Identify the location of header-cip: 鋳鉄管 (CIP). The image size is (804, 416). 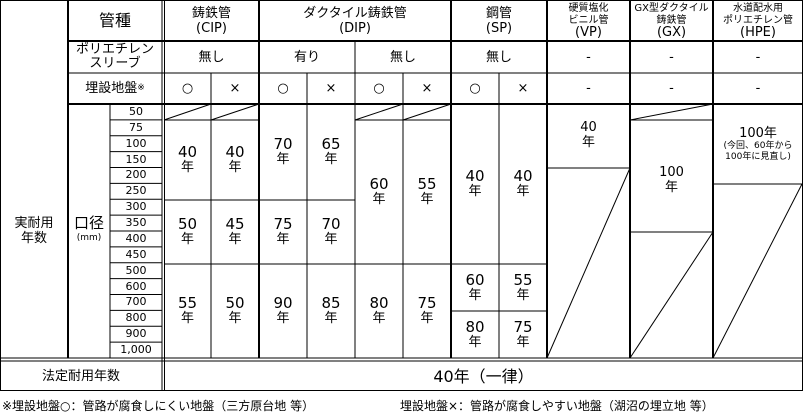
(211, 20).